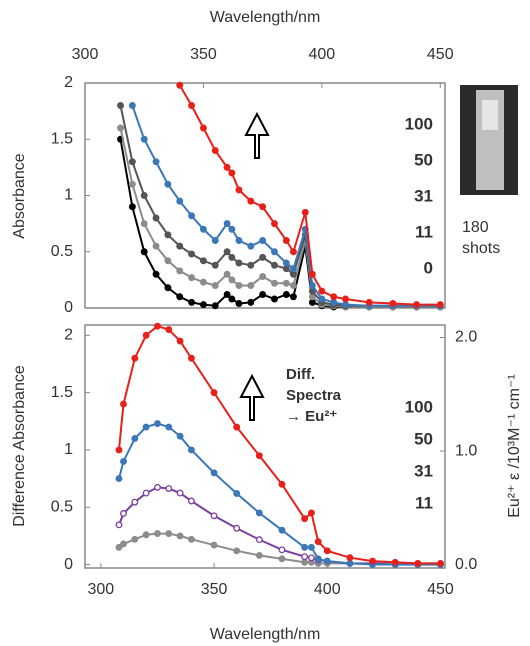 The image size is (530, 646). I want to click on x-tick-label: 350, so click(203, 54).